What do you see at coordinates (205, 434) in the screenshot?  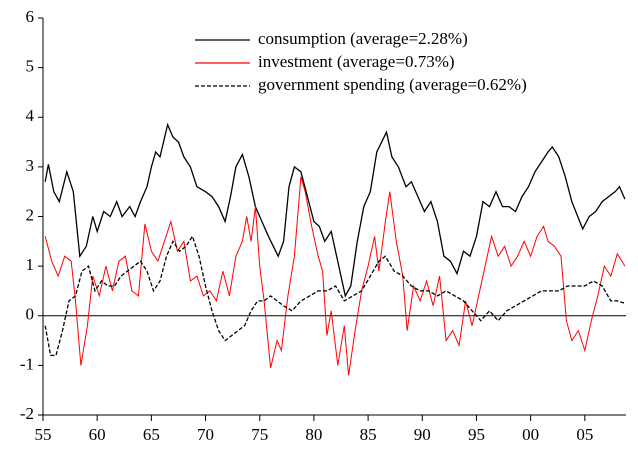 I see `x-tick-label: 70` at bounding box center [205, 434].